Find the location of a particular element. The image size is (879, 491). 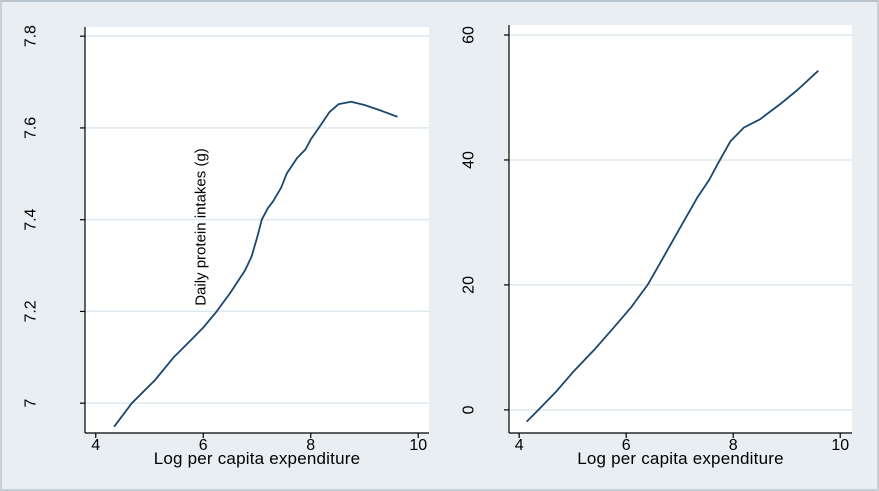

y-tick-label: 60 is located at coordinates (469, 35).